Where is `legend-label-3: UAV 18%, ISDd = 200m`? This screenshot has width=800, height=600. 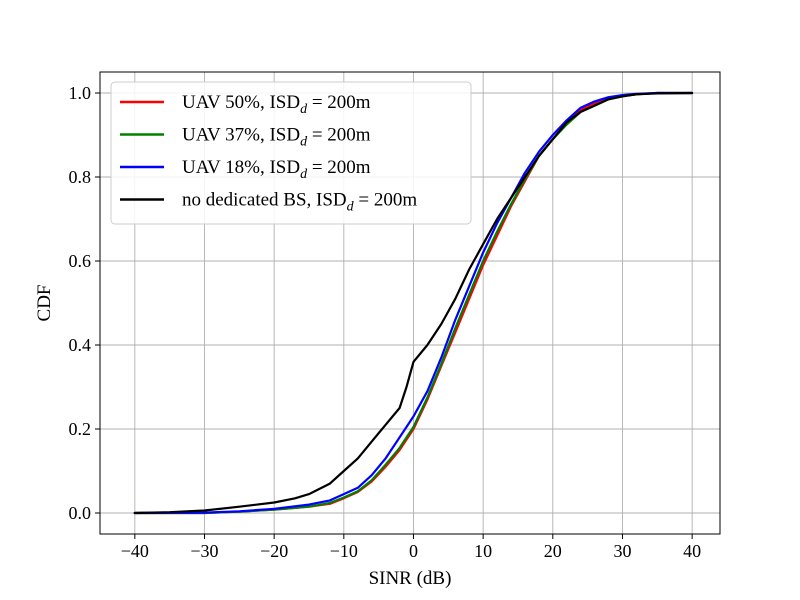 legend-label-3: UAV 18%, ISDd = 200m is located at coordinates (276, 169).